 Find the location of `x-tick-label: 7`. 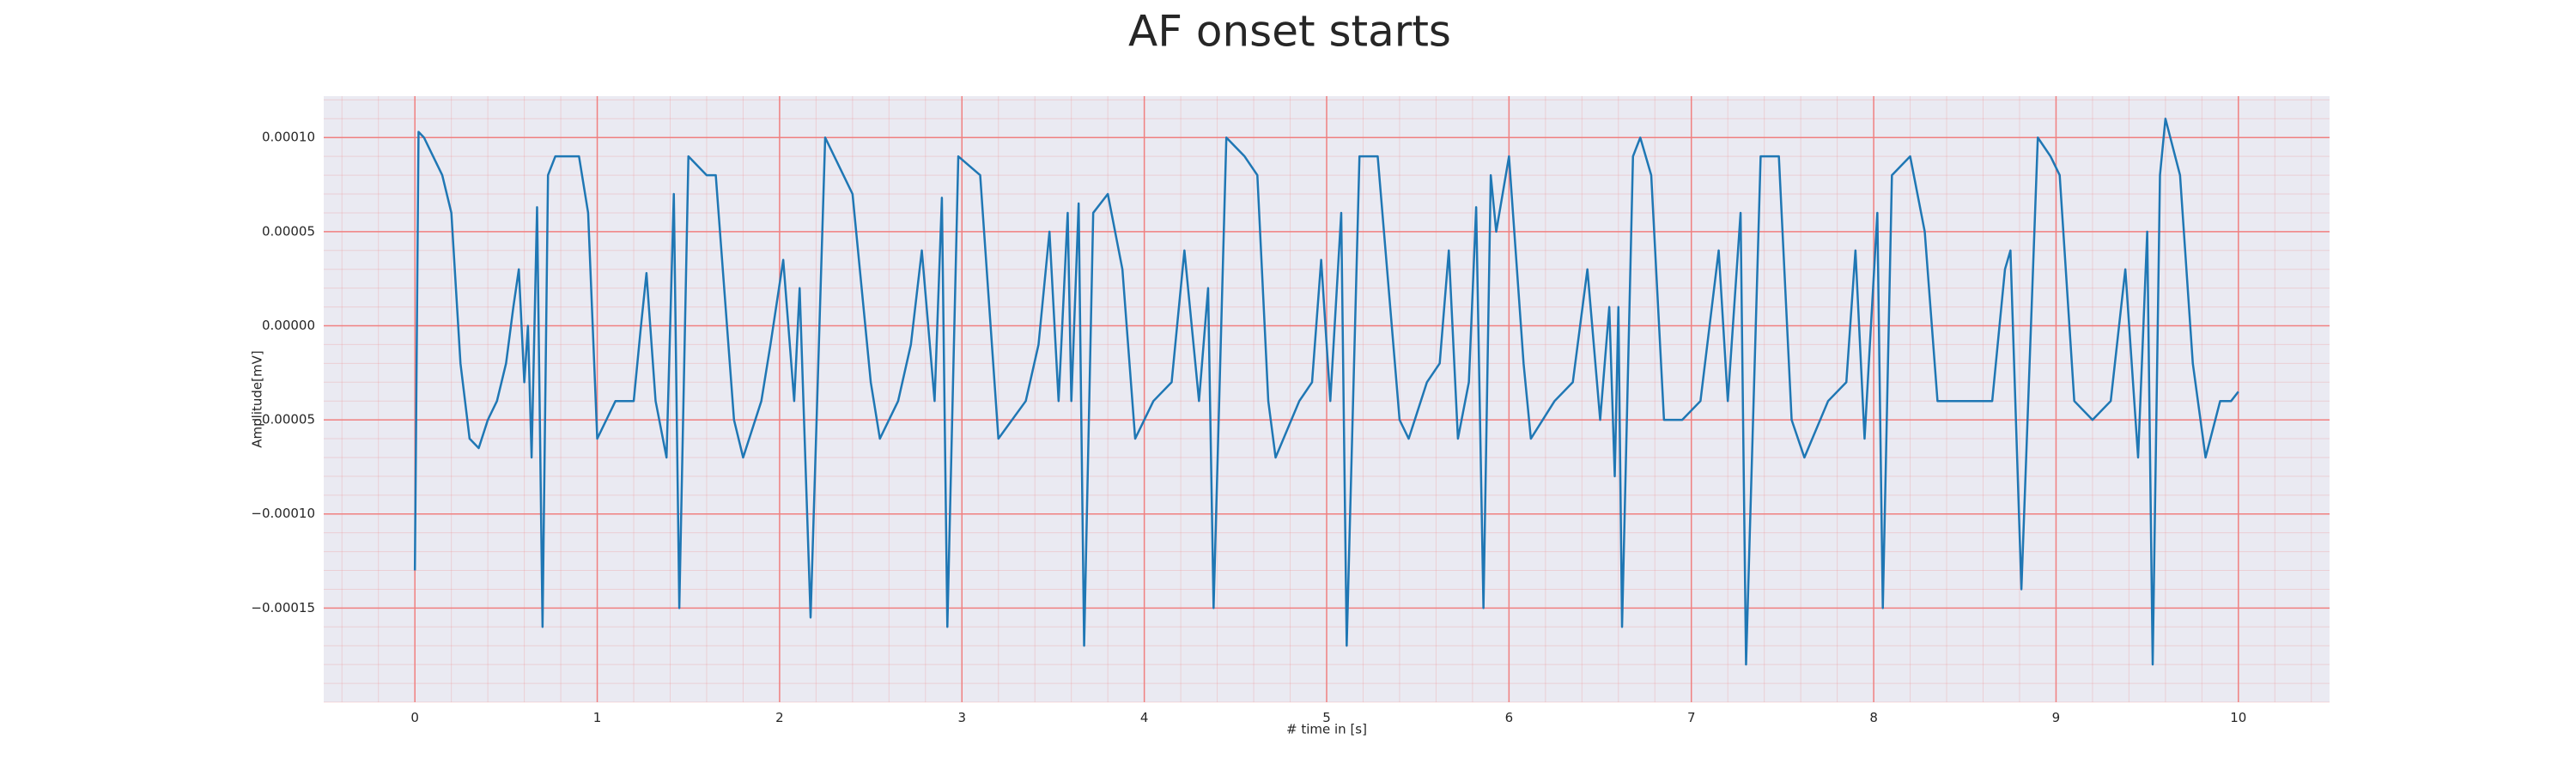

x-tick-label: 7 is located at coordinates (1692, 717).